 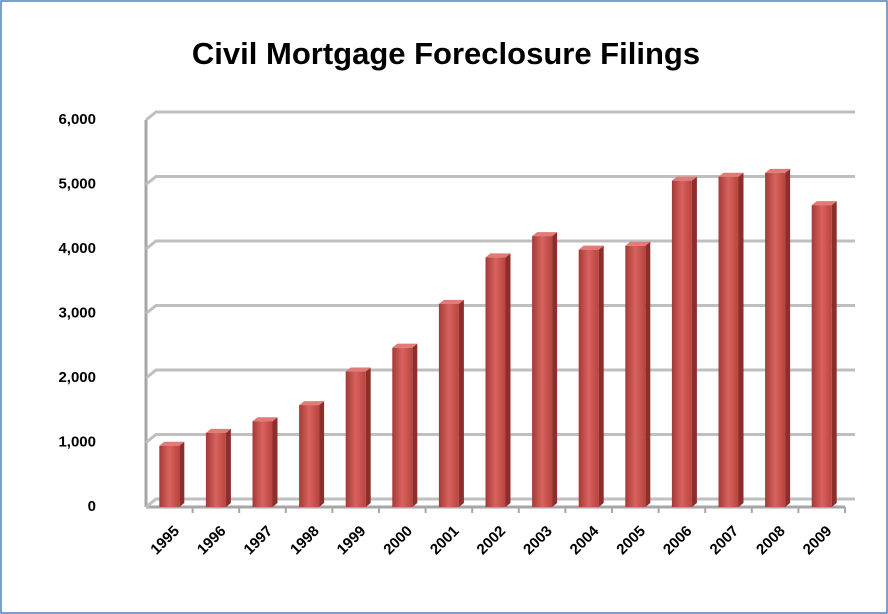 I want to click on chart-title: Civil Mortgage Foreclosure Filings, so click(x=446, y=53).